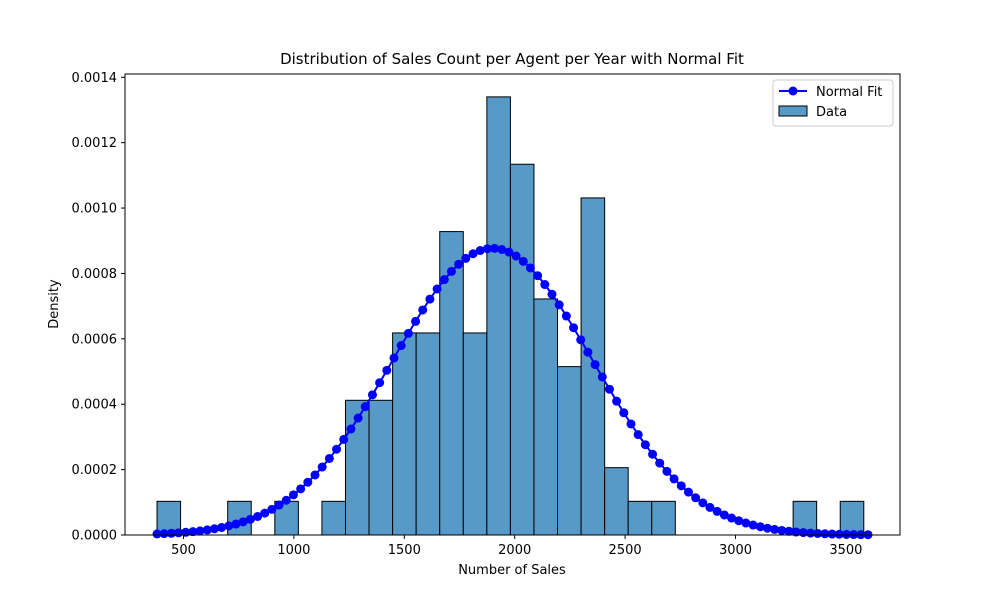 This screenshot has height=600, width=1000. What do you see at coordinates (849, 92) in the screenshot?
I see `legend-normal-fit-label: Normal Fit` at bounding box center [849, 92].